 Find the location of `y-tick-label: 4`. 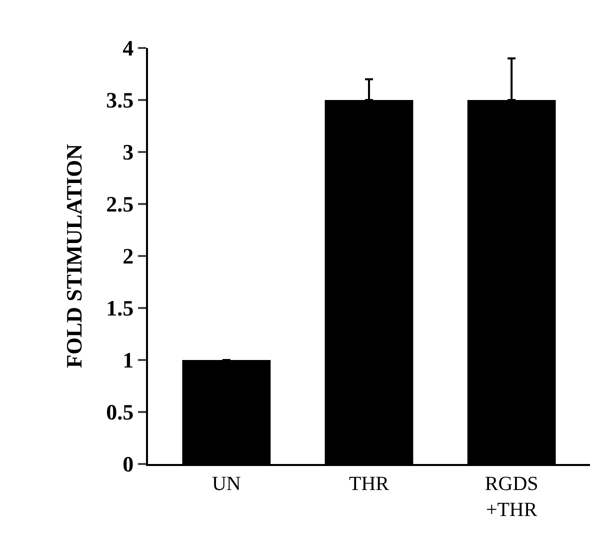

y-tick-label: 4 is located at coordinates (128, 48).